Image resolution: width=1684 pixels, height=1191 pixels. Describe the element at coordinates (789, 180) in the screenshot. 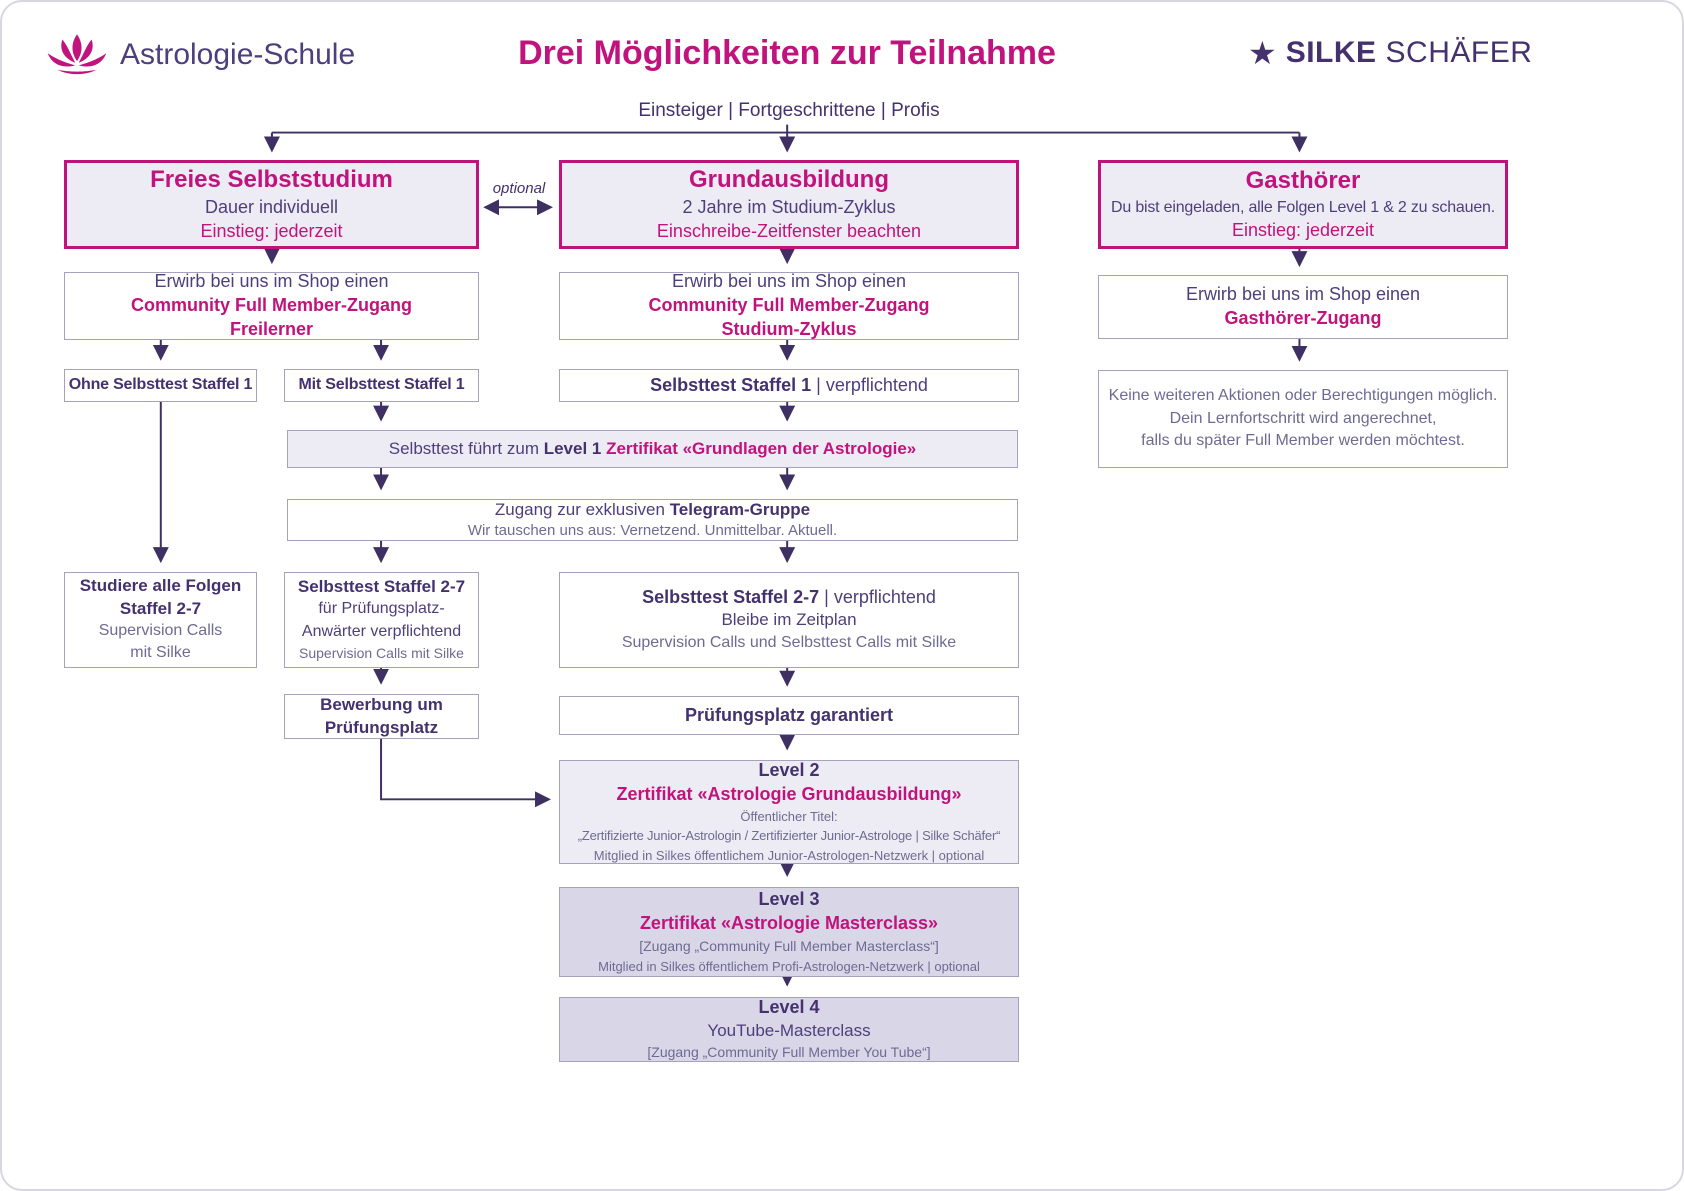

I see `box-title: Grundausbildung` at that location.